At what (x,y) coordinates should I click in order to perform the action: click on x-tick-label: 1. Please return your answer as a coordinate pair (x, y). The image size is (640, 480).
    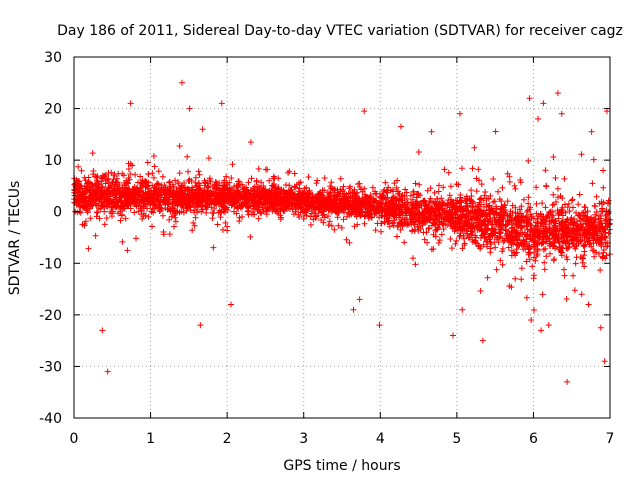
    Looking at the image, I should click on (150, 439).